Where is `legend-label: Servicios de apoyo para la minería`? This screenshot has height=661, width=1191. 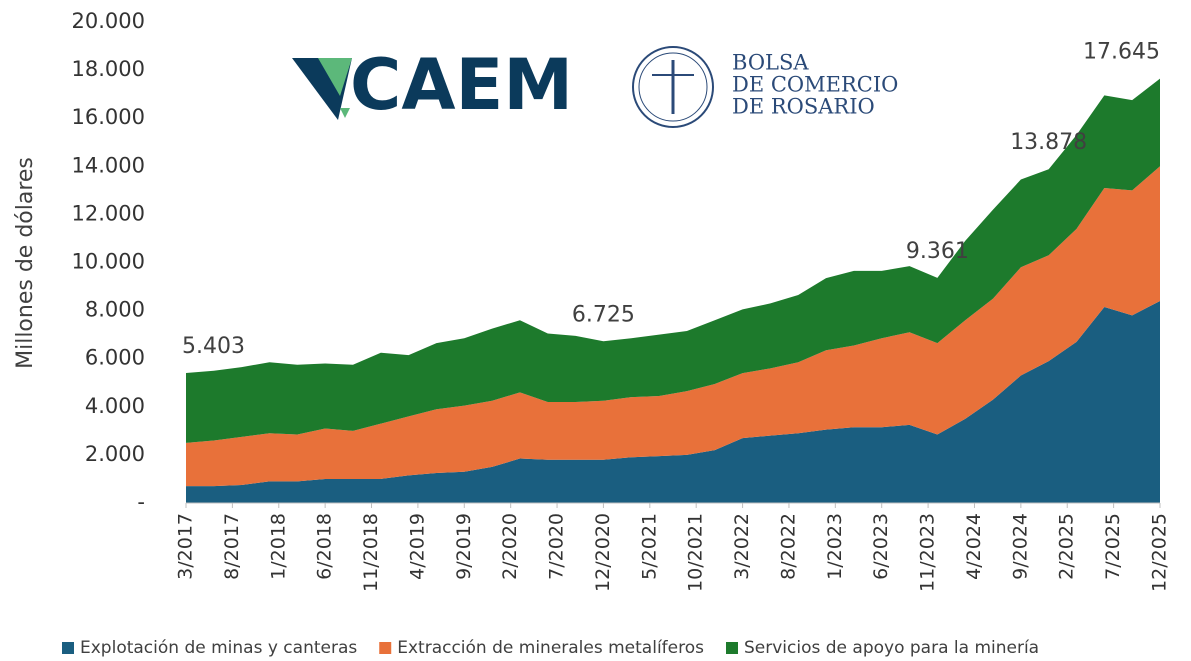
legend-label: Servicios de apoyo para la minería is located at coordinates (891, 648).